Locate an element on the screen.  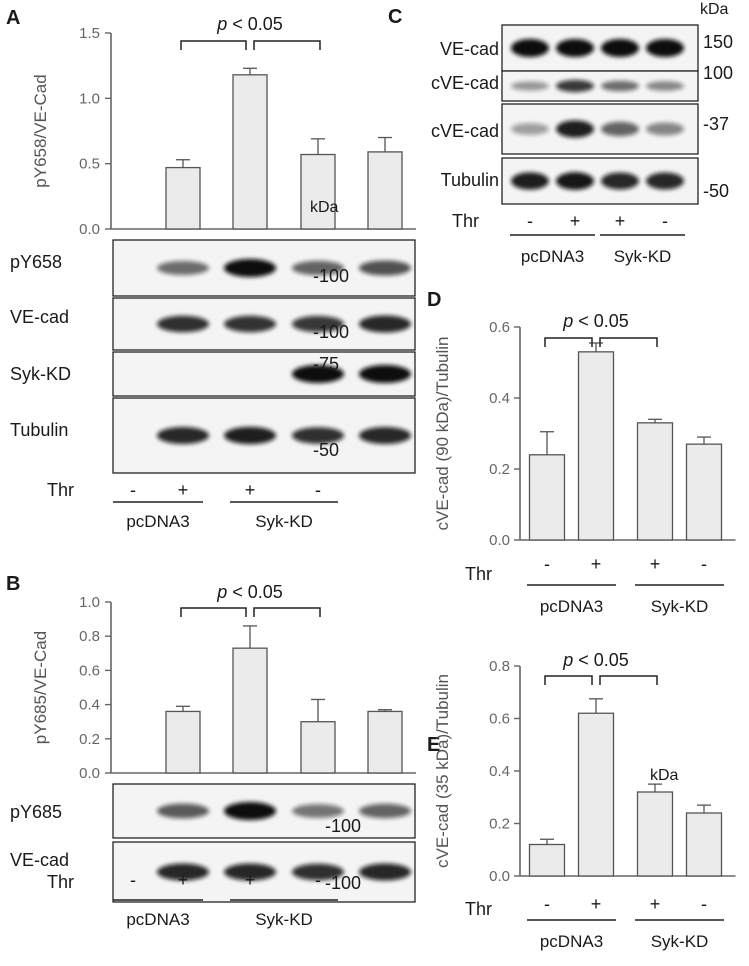
blot-label: Syk-KD is located at coordinates (40, 374).